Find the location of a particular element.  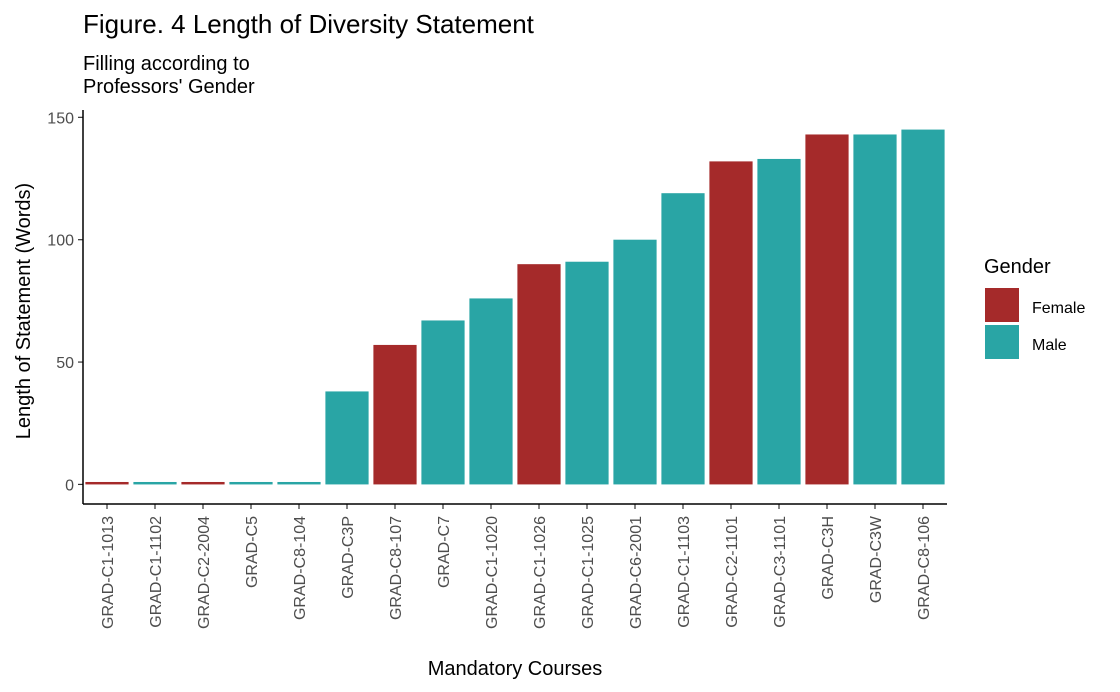

legend: Gender Female Male is located at coordinates (1034, 307).